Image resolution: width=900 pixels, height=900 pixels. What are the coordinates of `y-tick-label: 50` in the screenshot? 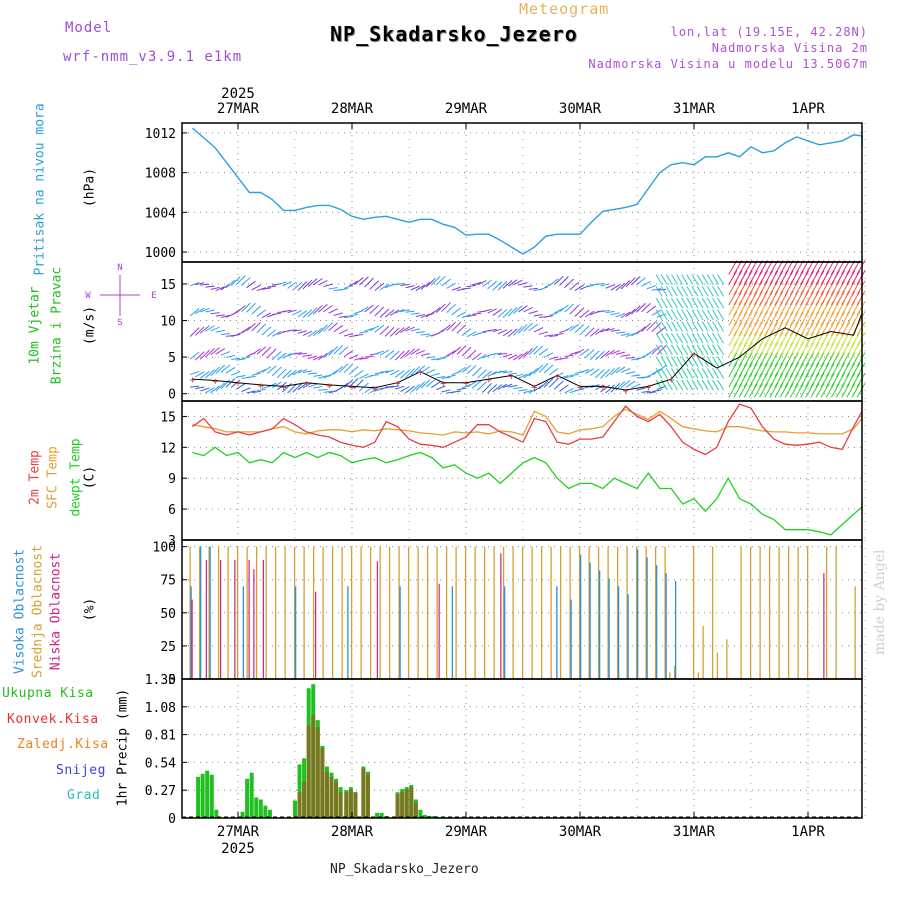 It's located at (168, 614).